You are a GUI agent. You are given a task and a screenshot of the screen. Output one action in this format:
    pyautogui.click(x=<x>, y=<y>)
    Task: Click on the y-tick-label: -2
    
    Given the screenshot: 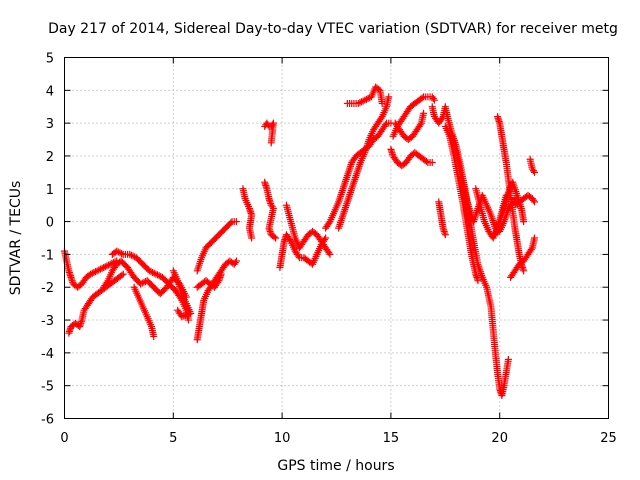 What is the action you would take?
    pyautogui.click(x=47, y=288)
    